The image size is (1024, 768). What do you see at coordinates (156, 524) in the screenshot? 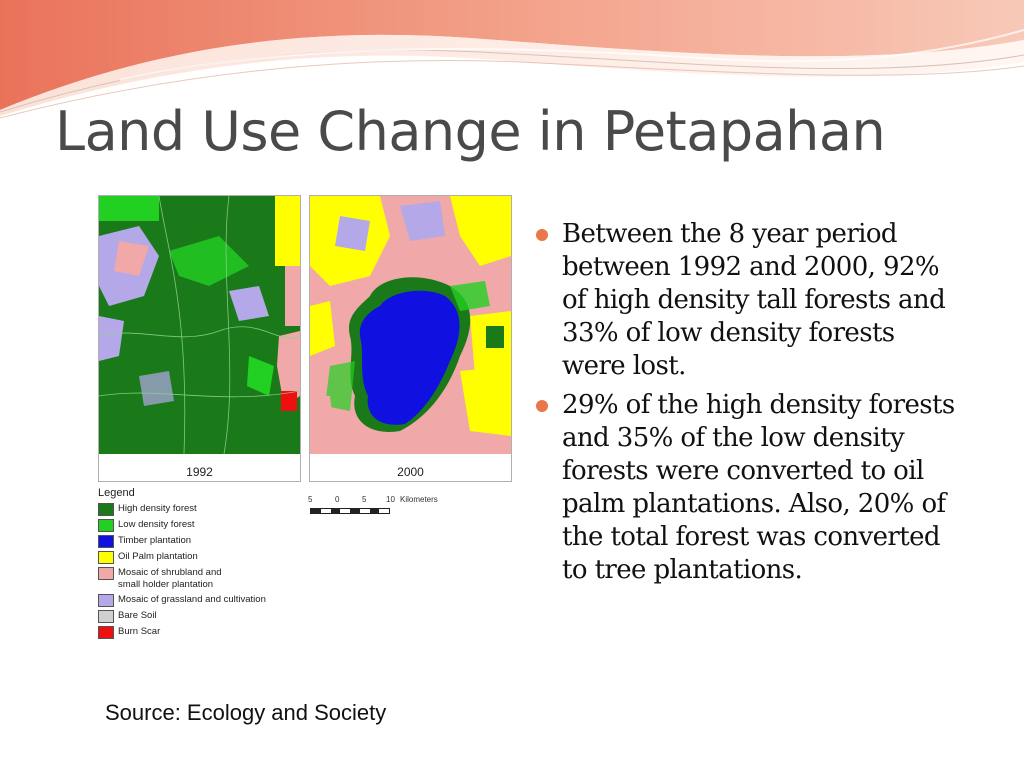
I see `legend-label: Low density forest` at bounding box center [156, 524].